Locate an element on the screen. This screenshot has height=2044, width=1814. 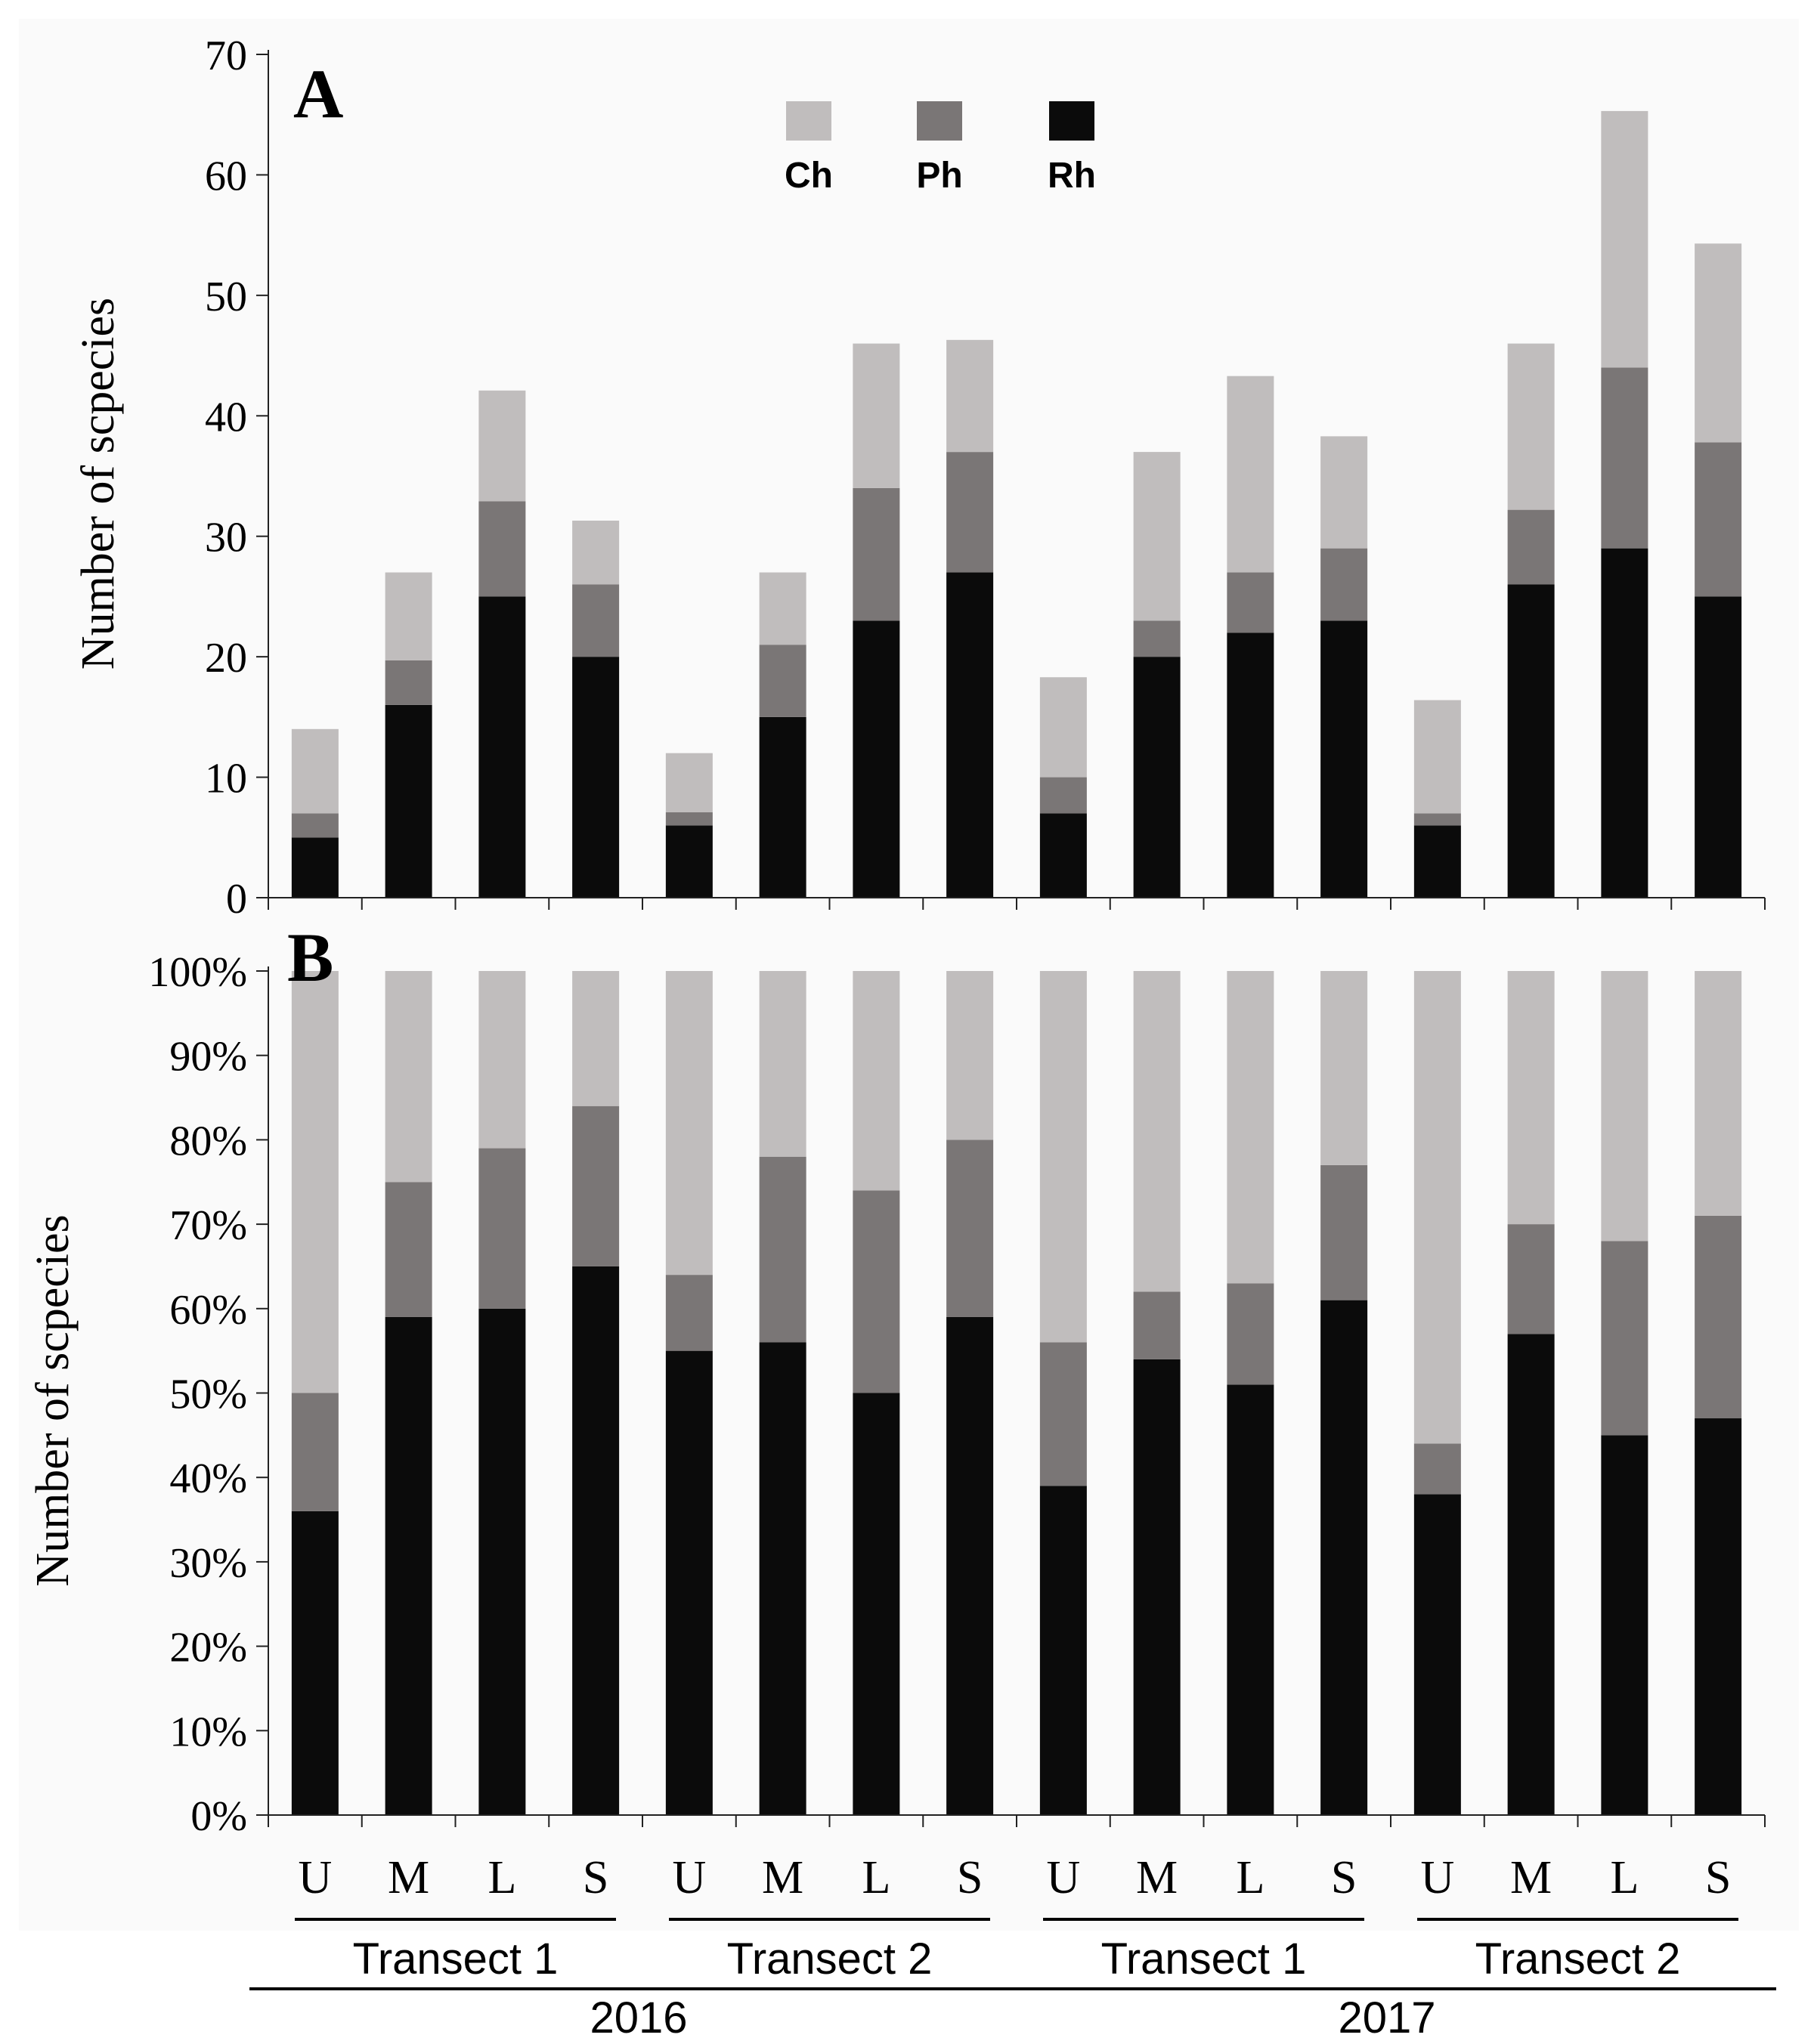
transect-label: Transect 2 is located at coordinates (1578, 1959).